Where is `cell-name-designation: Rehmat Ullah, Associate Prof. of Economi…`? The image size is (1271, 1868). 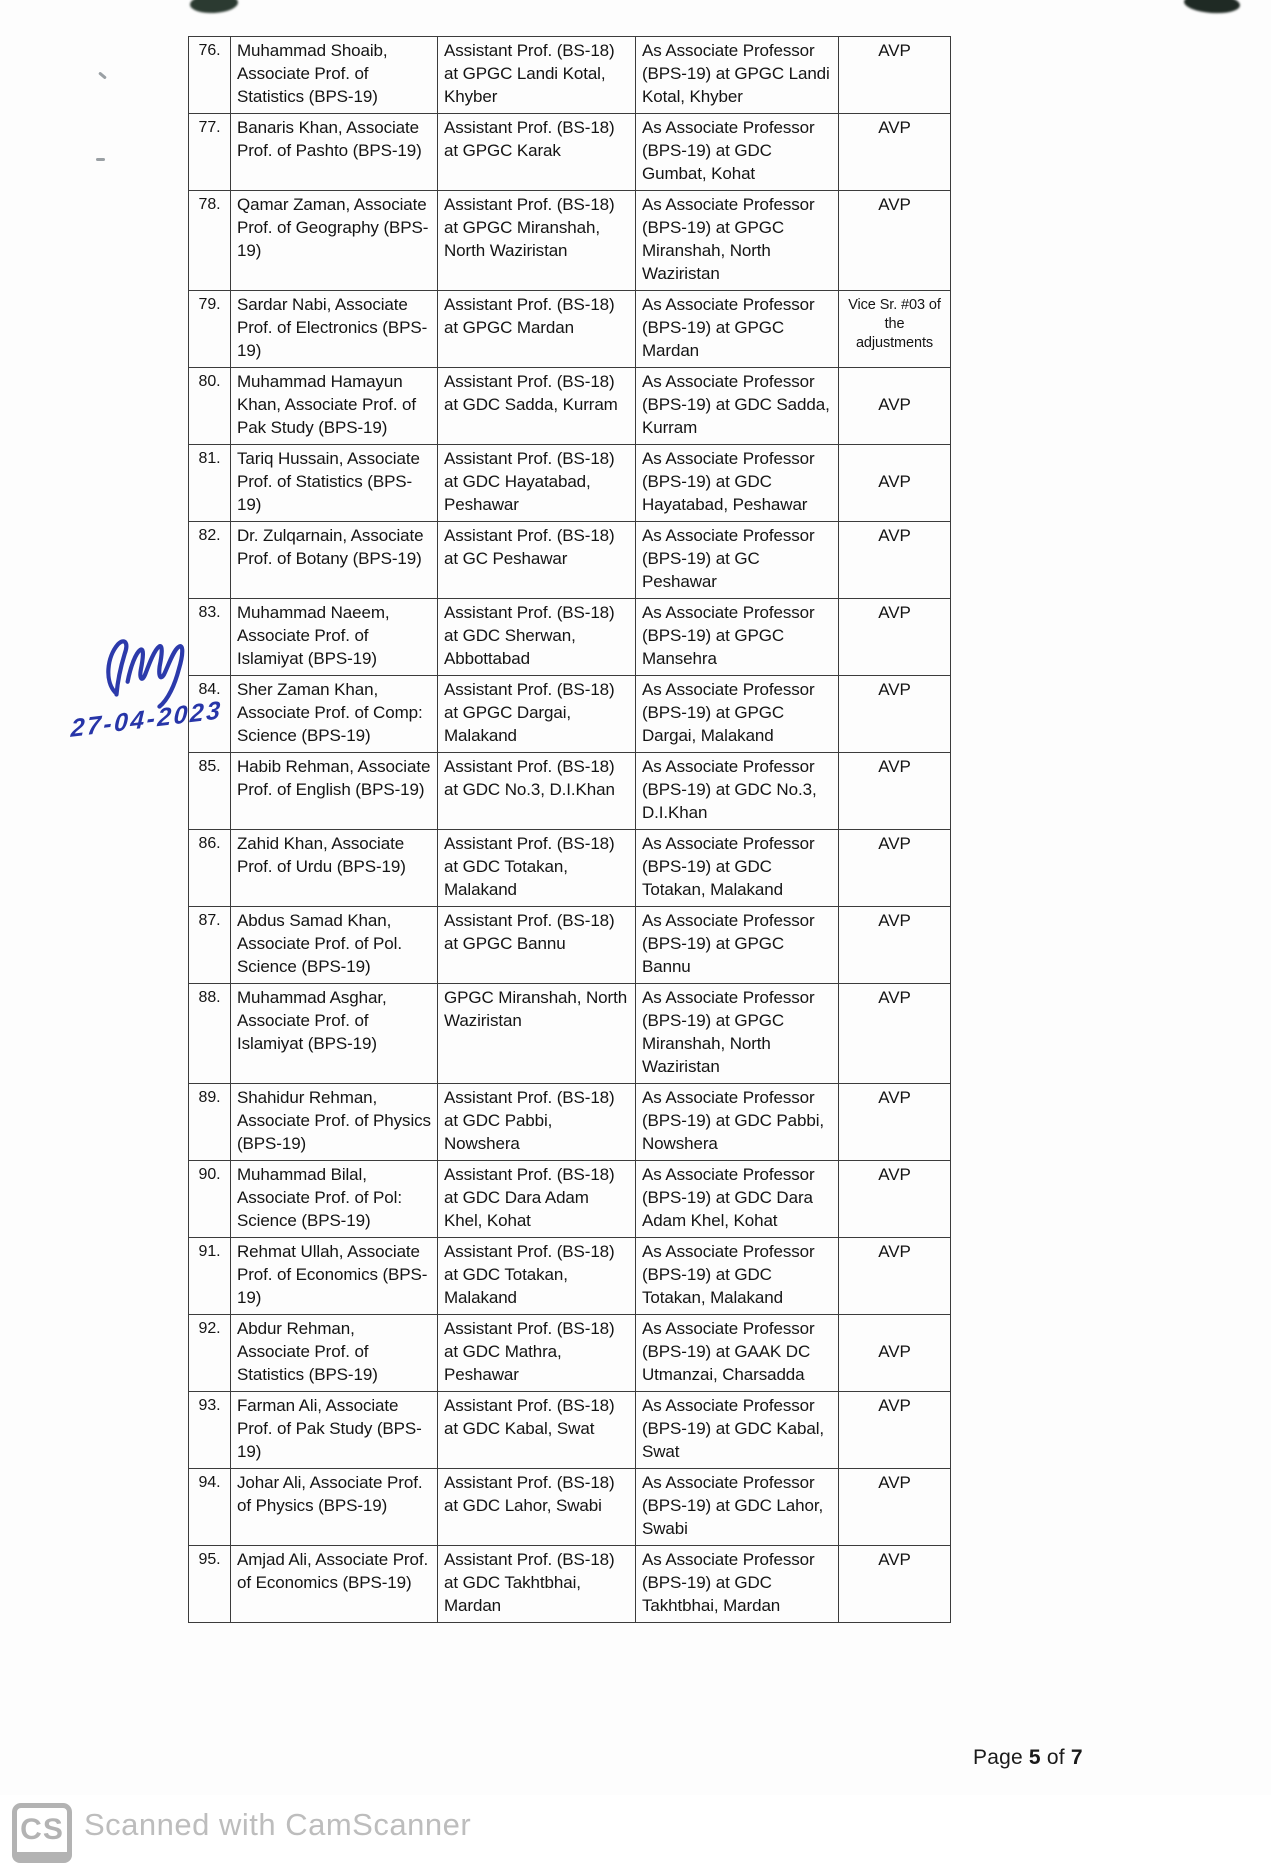 cell-name-designation: Rehmat Ullah, Associate Prof. of Economi… is located at coordinates (334, 1276).